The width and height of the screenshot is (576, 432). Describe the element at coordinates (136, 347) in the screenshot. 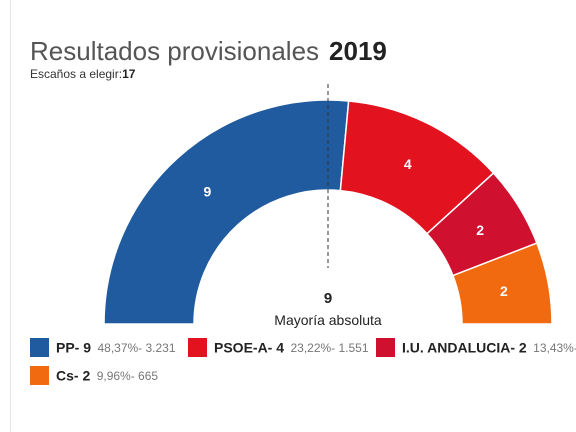

I see `legend-stats-pp: 48,37%- 3.231` at that location.